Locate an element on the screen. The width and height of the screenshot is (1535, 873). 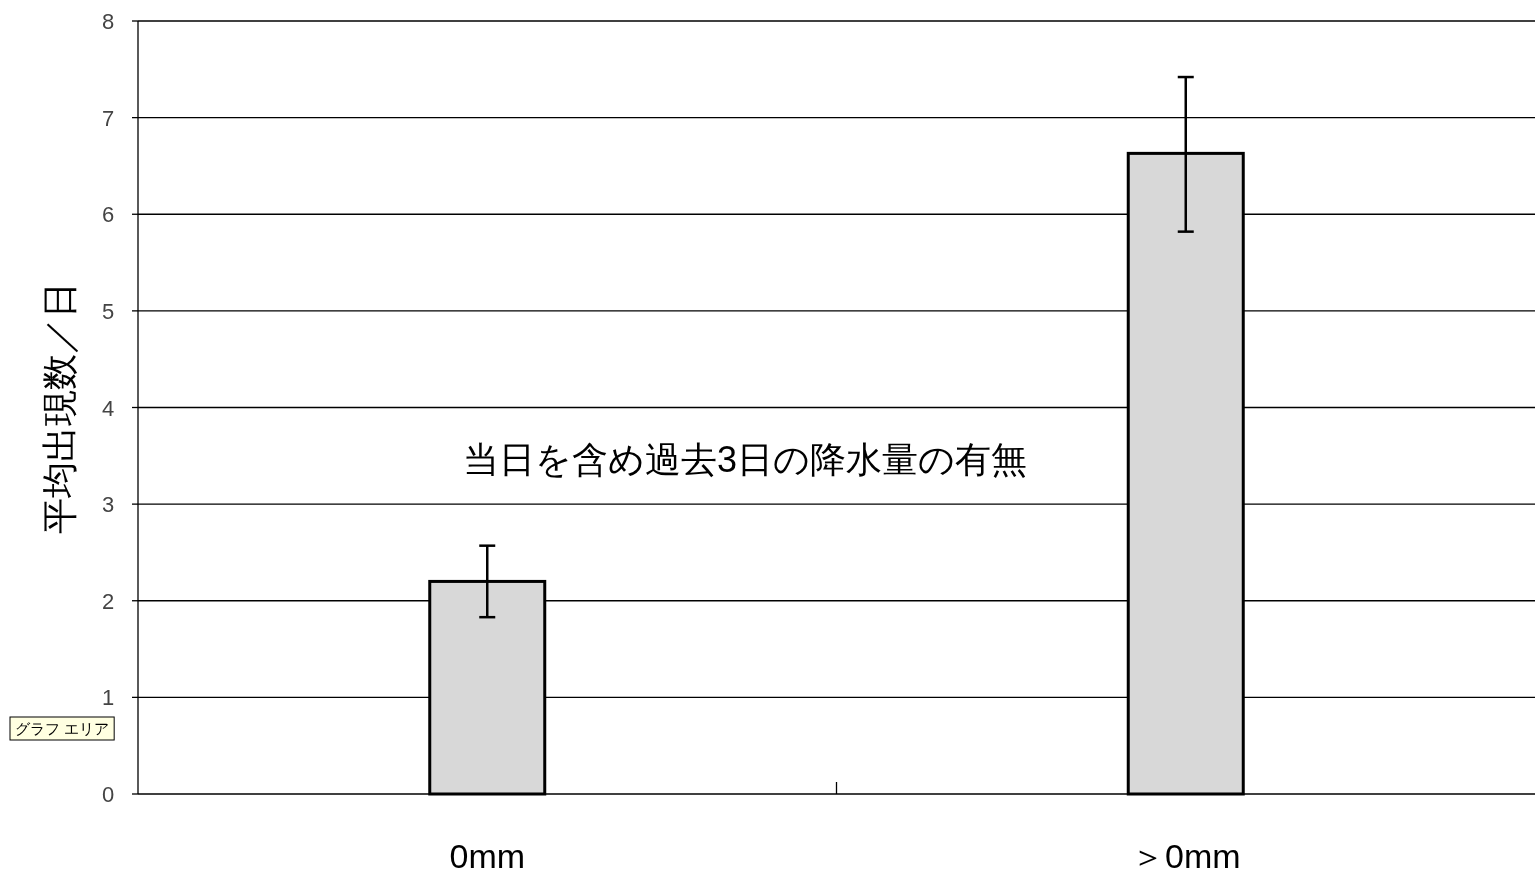
y-tick-label: 0 is located at coordinates (108, 794).